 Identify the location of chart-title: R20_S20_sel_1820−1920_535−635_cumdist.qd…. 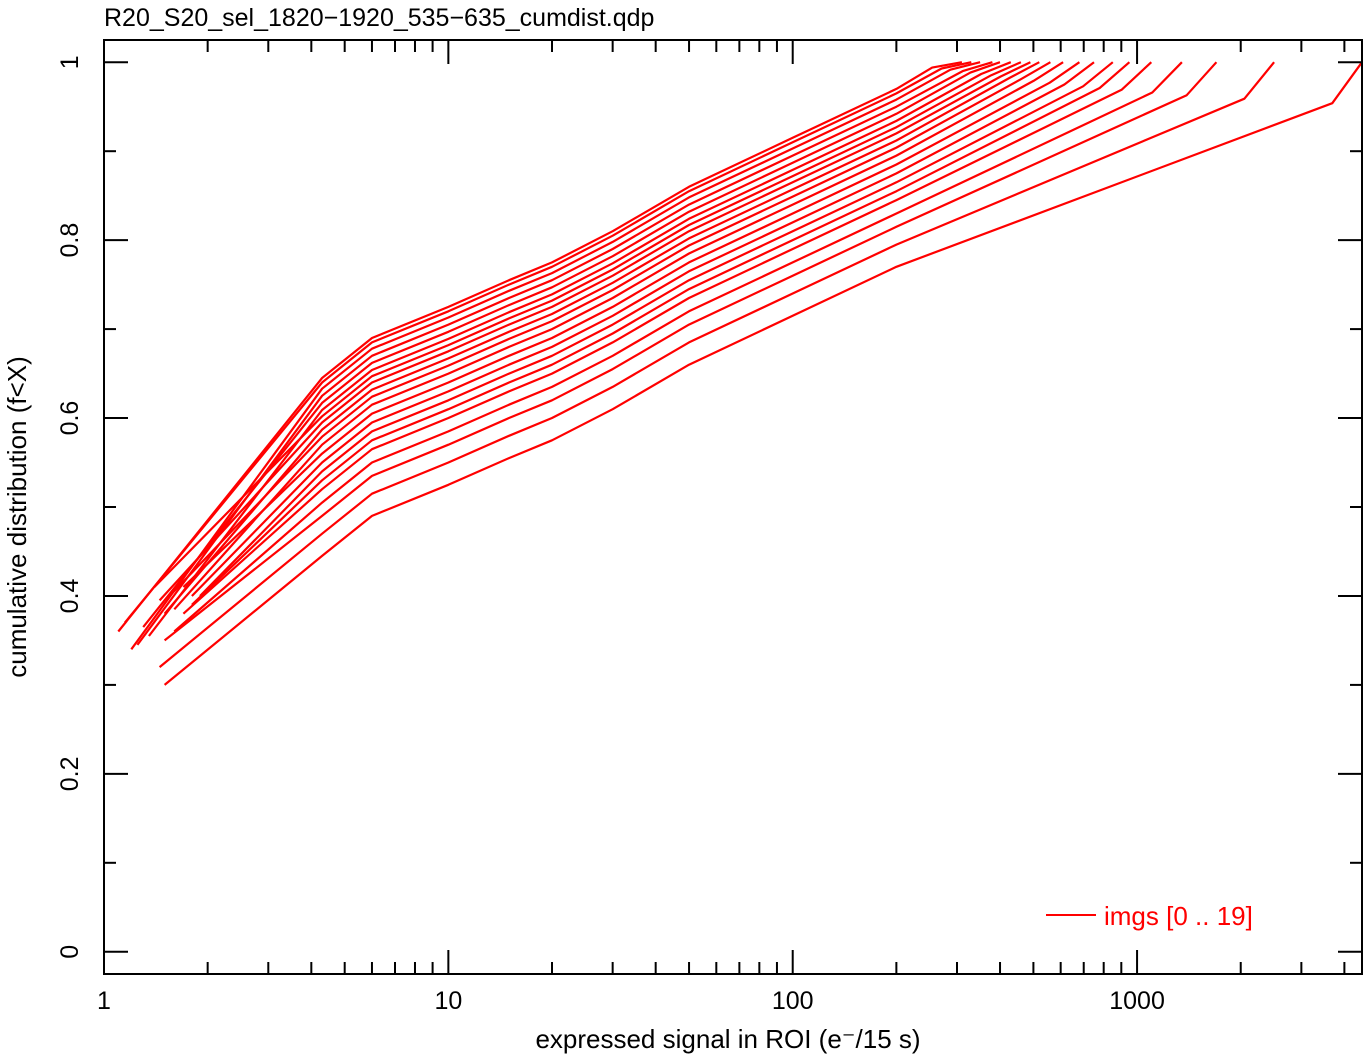
(379, 18).